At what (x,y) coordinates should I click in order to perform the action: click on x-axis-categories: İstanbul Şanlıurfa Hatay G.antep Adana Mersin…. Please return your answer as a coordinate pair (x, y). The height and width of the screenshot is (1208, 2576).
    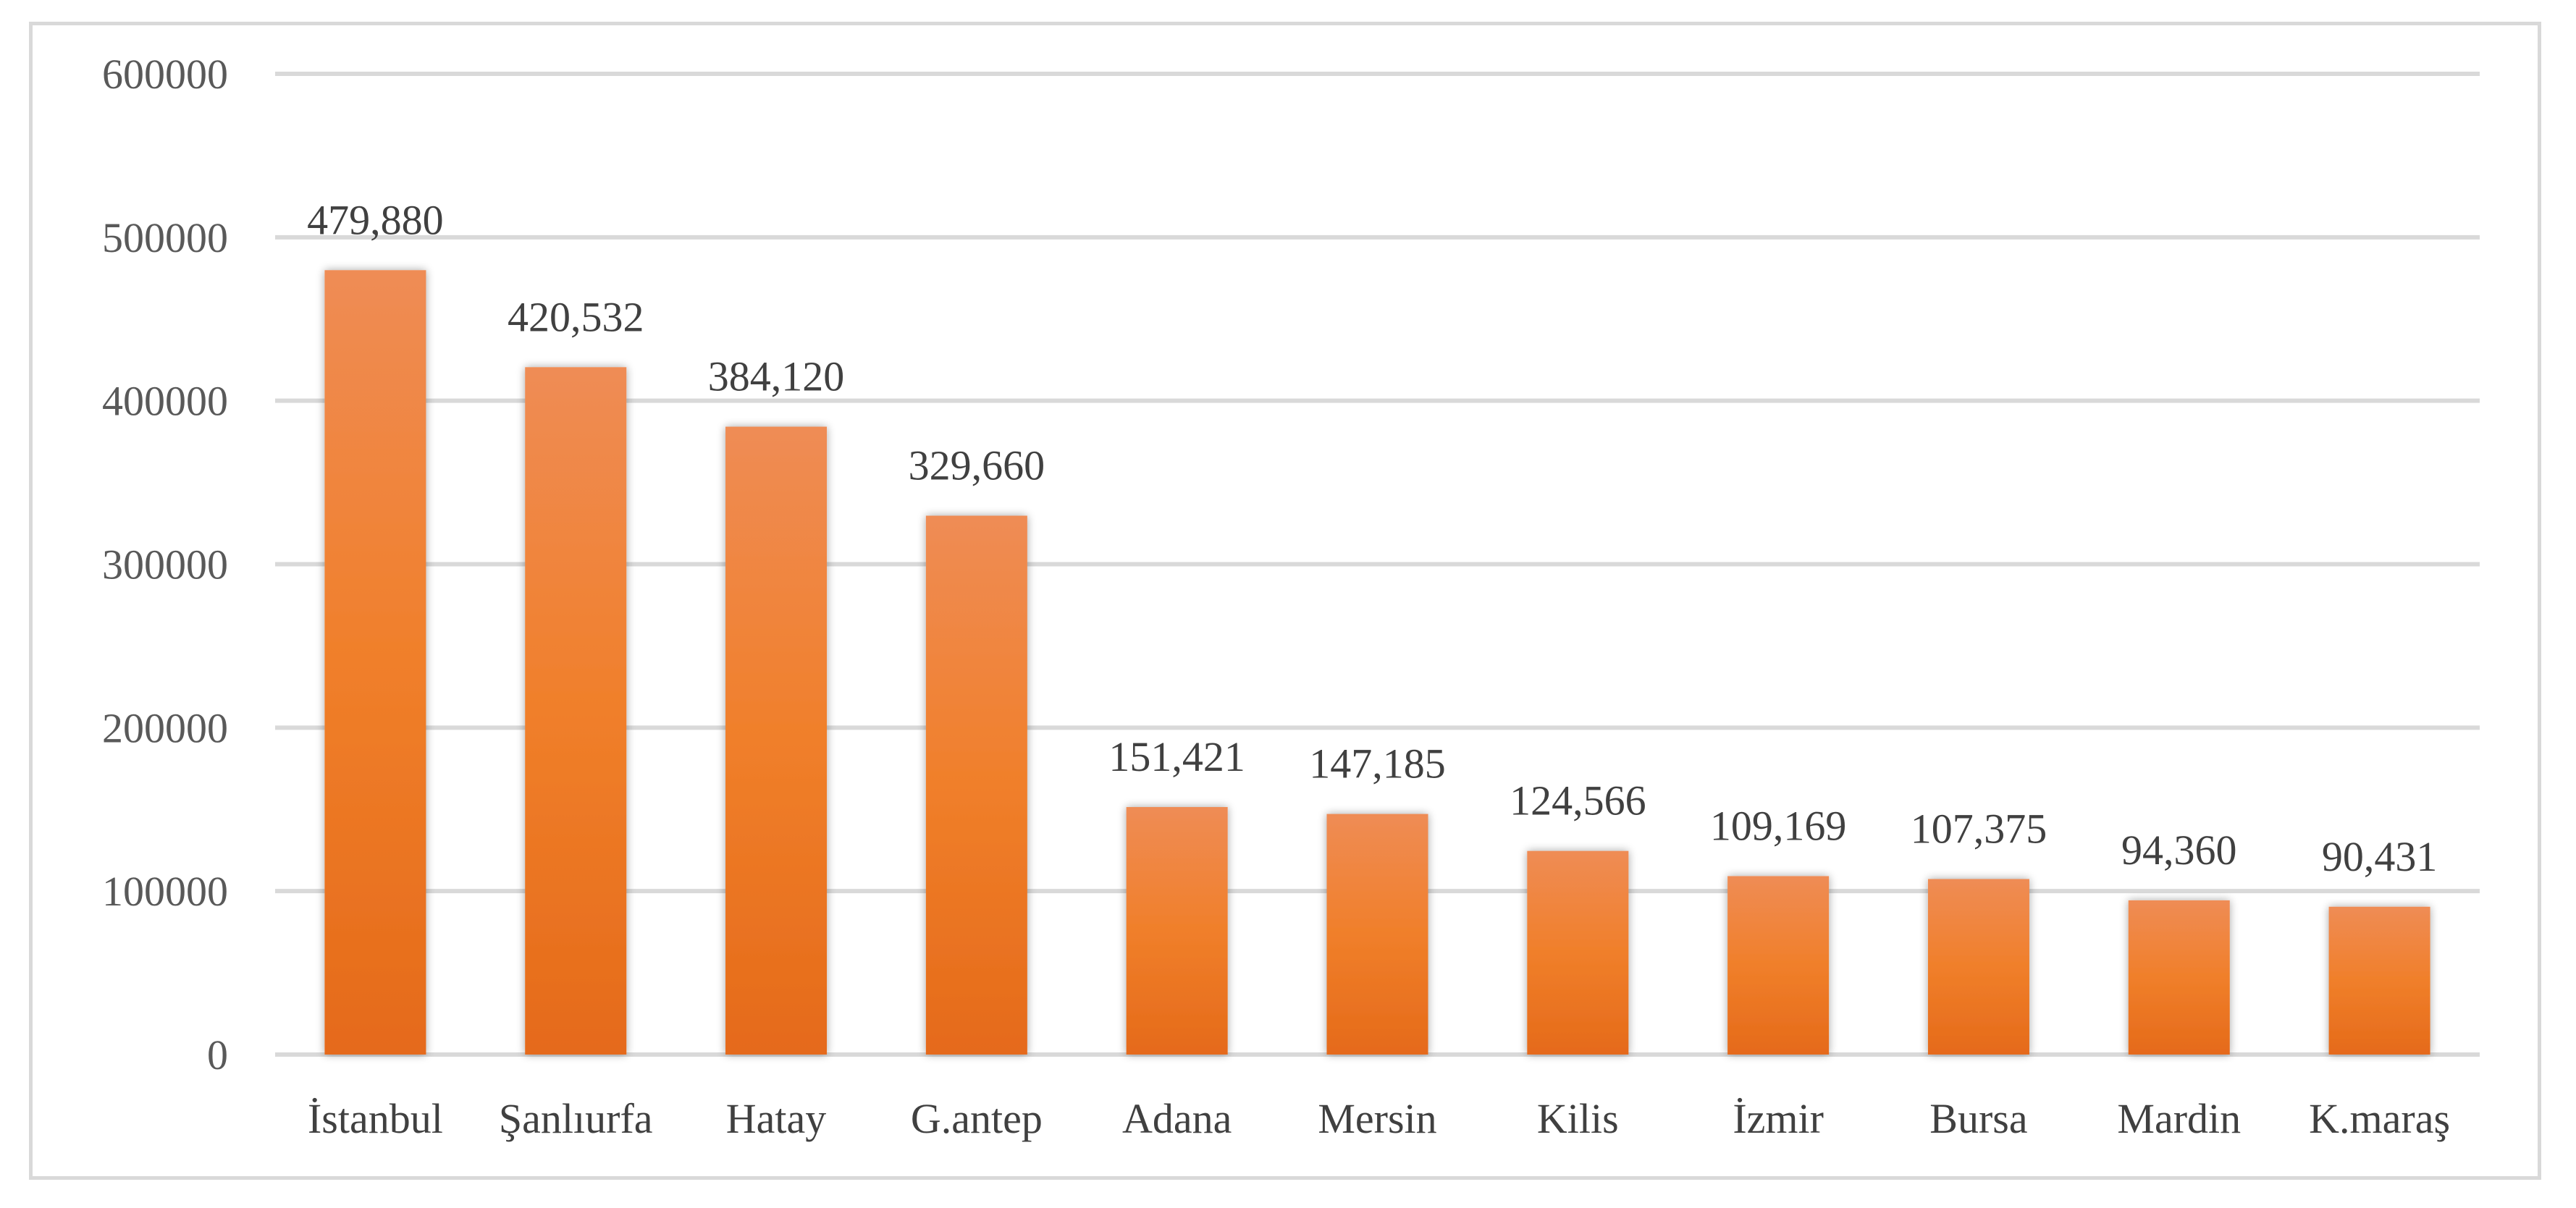
    Looking at the image, I should click on (1379, 1118).